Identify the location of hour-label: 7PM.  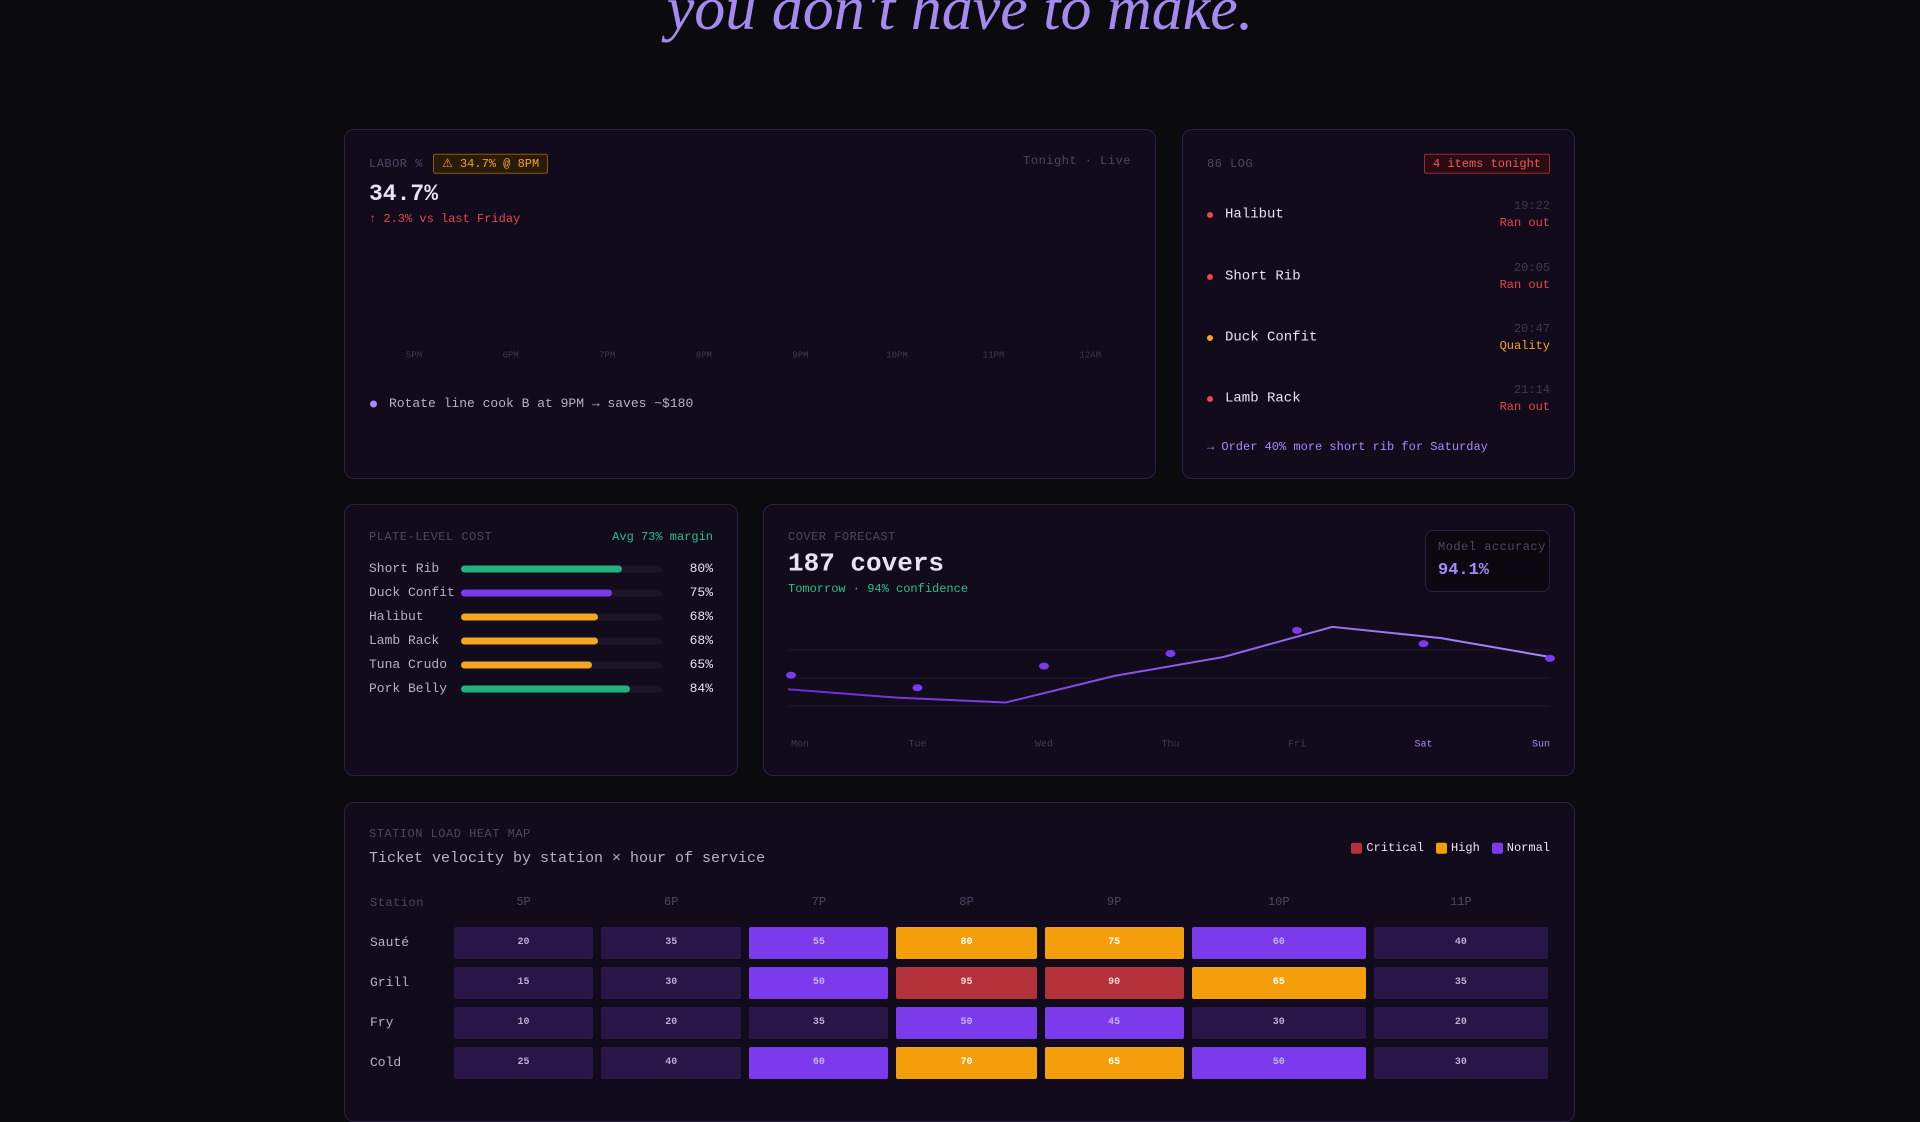
(607, 355).